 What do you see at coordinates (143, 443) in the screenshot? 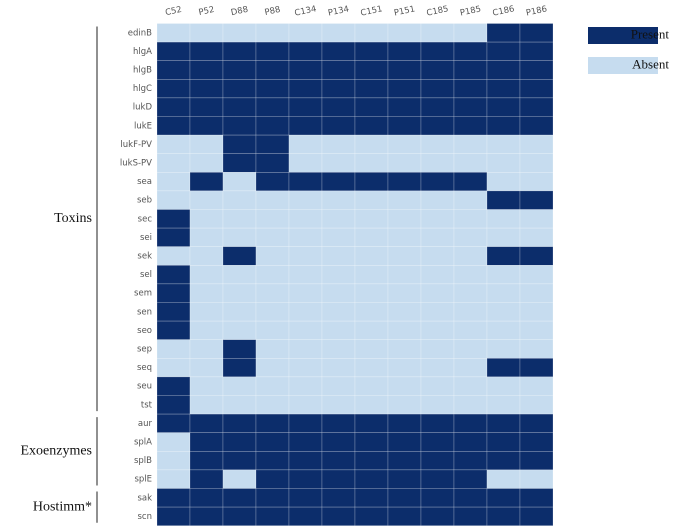
I see `y-tick-label: splA` at bounding box center [143, 443].